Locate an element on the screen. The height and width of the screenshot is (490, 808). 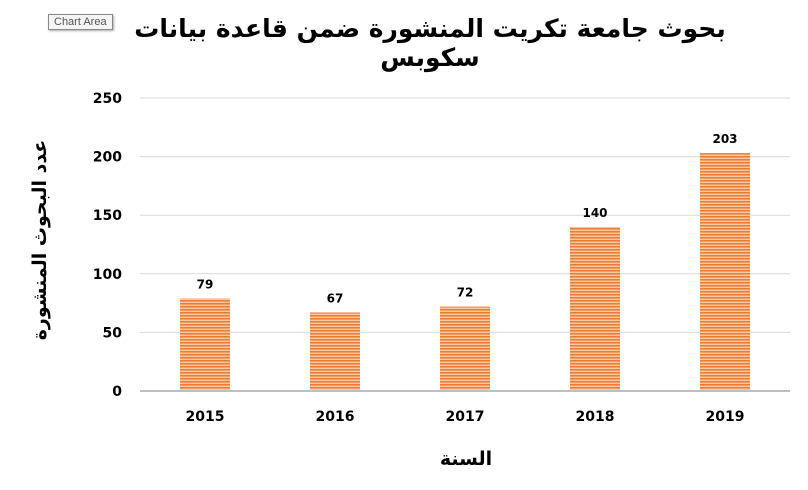
bar-2019 is located at coordinates (725, 272).